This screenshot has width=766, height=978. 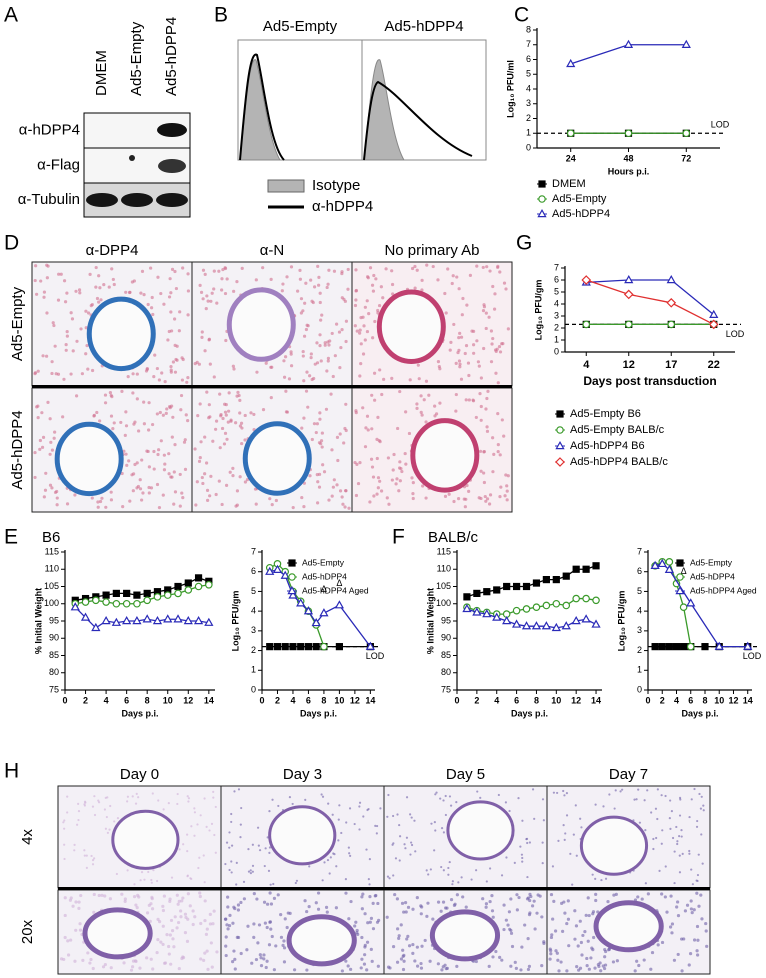 I want to click on x-tick-label: 2, so click(x=662, y=700).